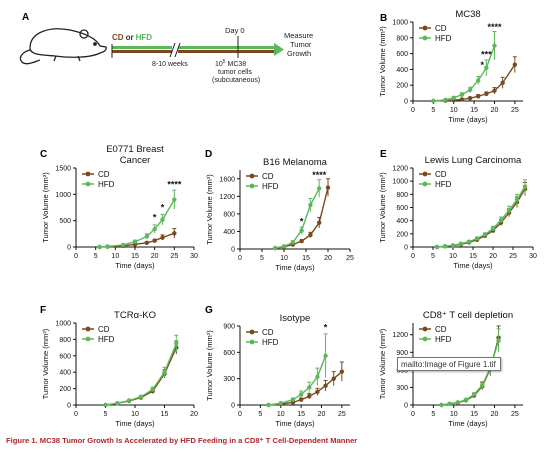  I want to click on timeline-break, so click(175, 50).